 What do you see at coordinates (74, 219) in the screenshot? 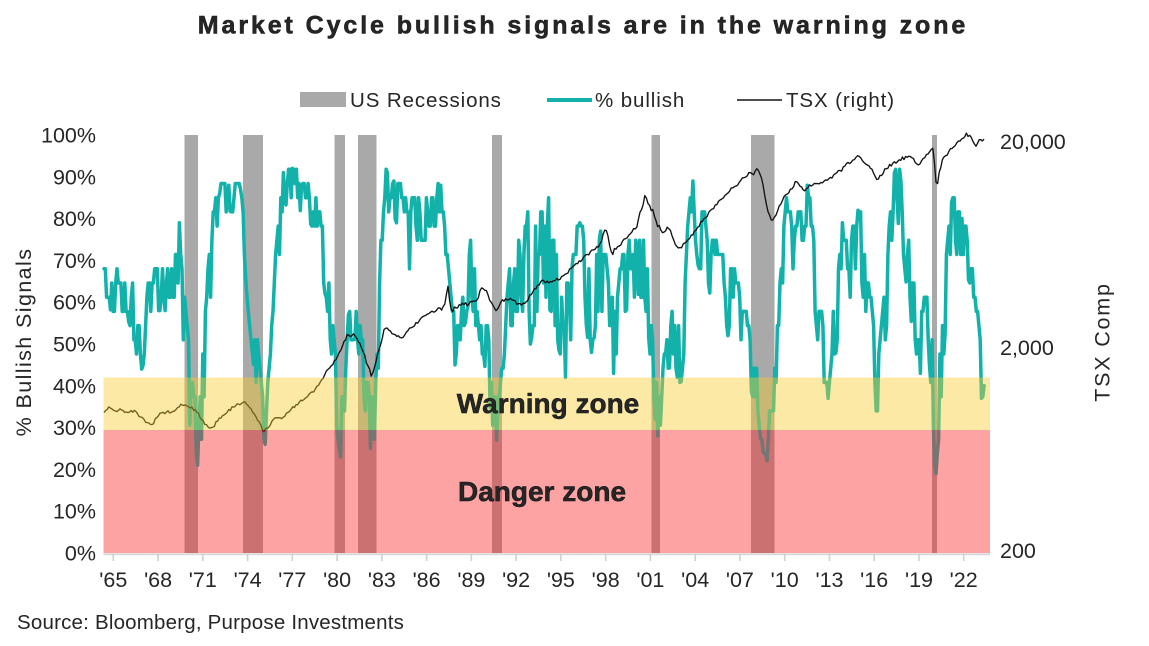
I see `svg-text: 80%` at bounding box center [74, 219].